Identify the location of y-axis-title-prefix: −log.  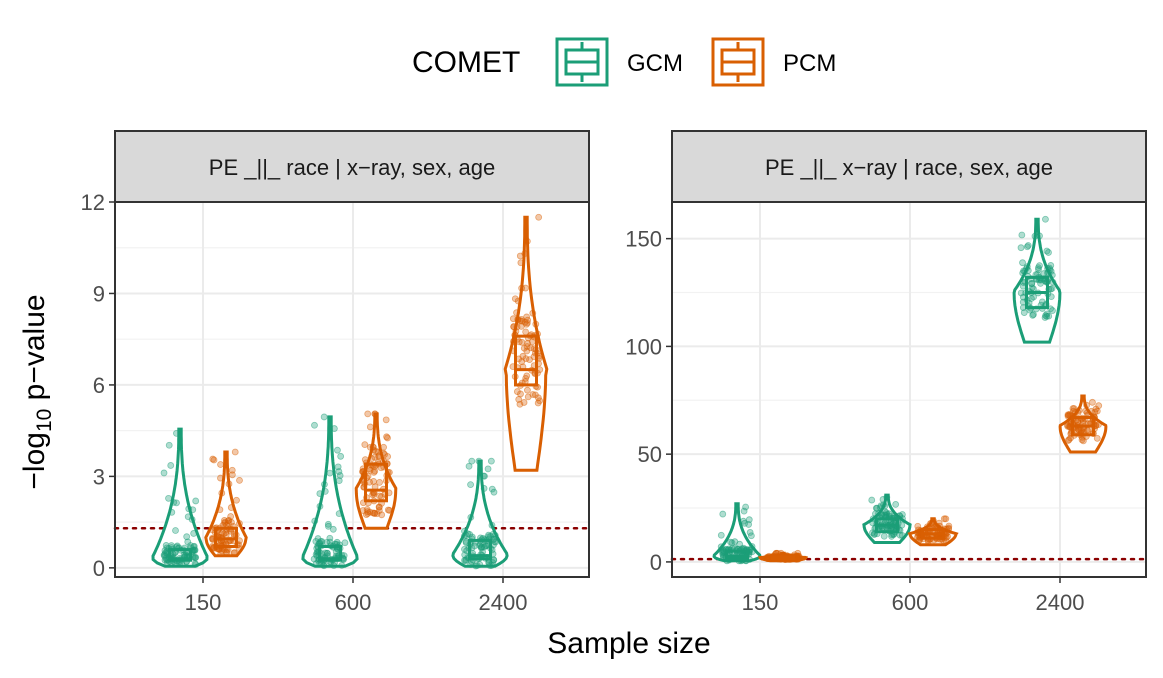
(34, 461).